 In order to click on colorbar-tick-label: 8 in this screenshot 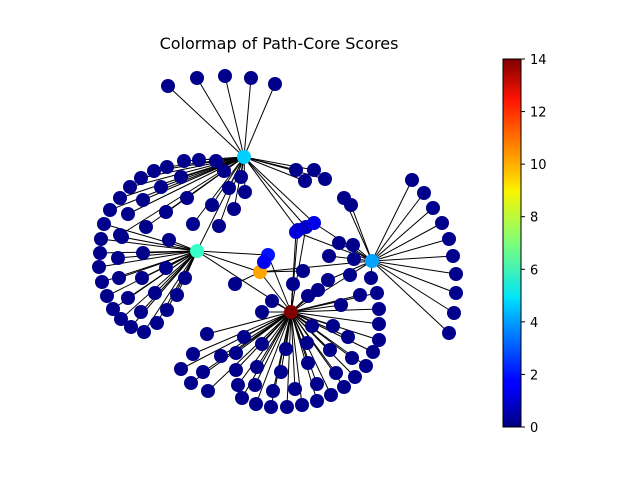, I will do `click(534, 218)`.